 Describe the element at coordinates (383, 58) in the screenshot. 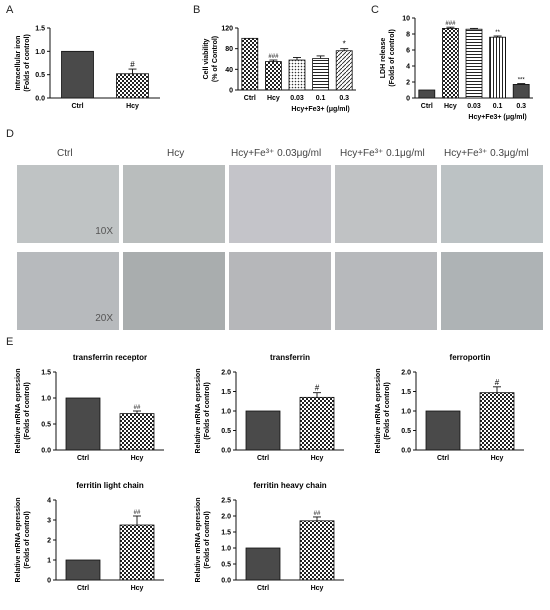

I see `y-axis-label: LDH release` at that location.